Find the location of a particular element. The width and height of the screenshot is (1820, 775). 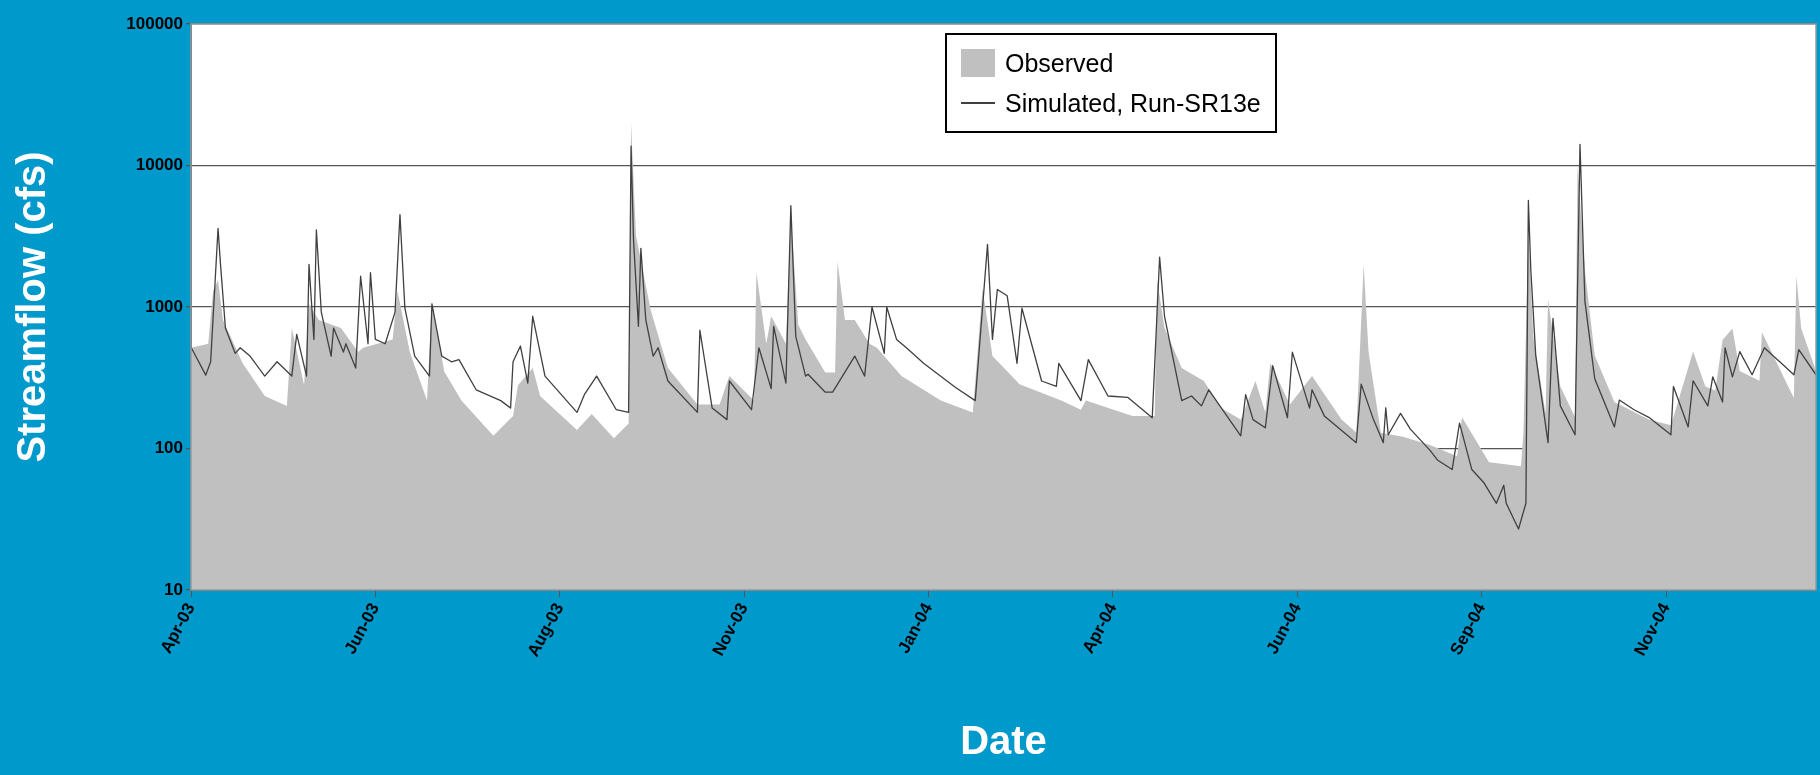

x-axis-title: Date is located at coordinates (1003, 740).